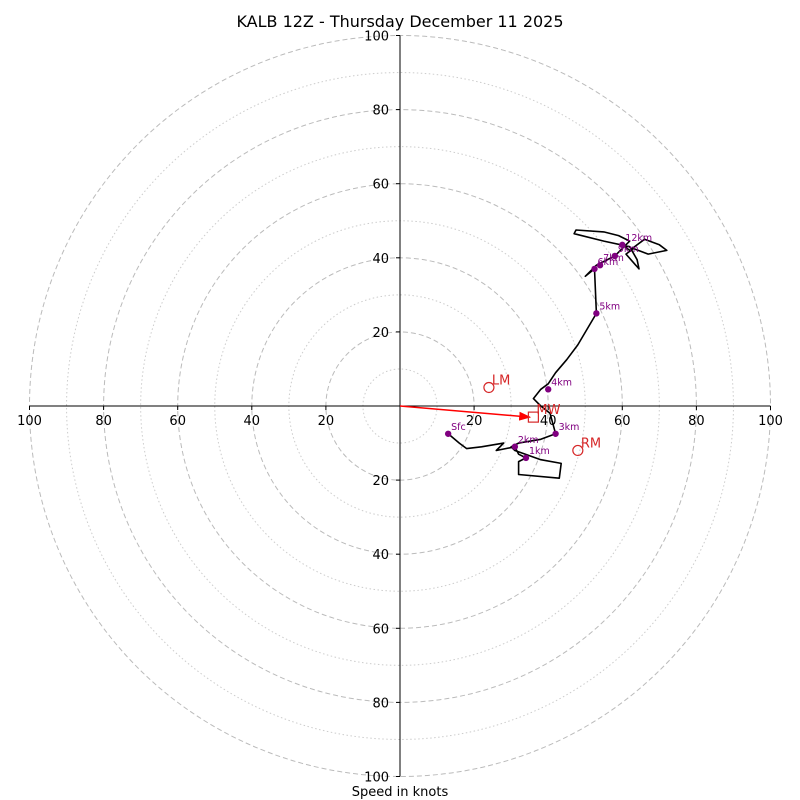 The height and width of the screenshot is (800, 800). Describe the element at coordinates (501, 380) in the screenshot. I see `storm-label-lm: LM` at that location.